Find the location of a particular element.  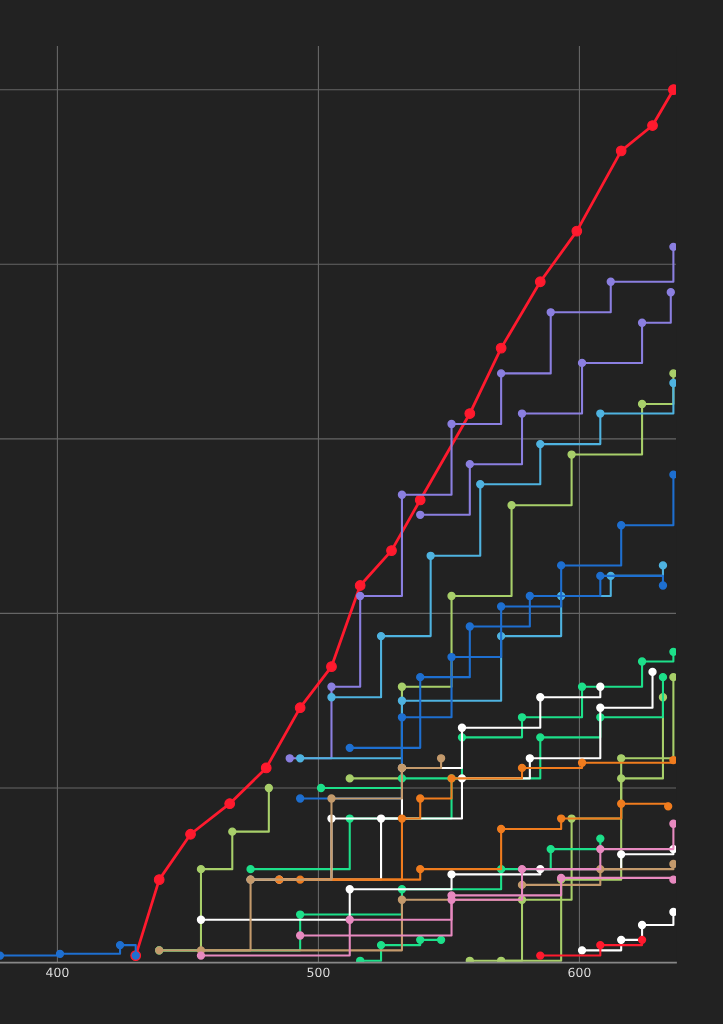

x-tick-label: 400 is located at coordinates (57, 972).